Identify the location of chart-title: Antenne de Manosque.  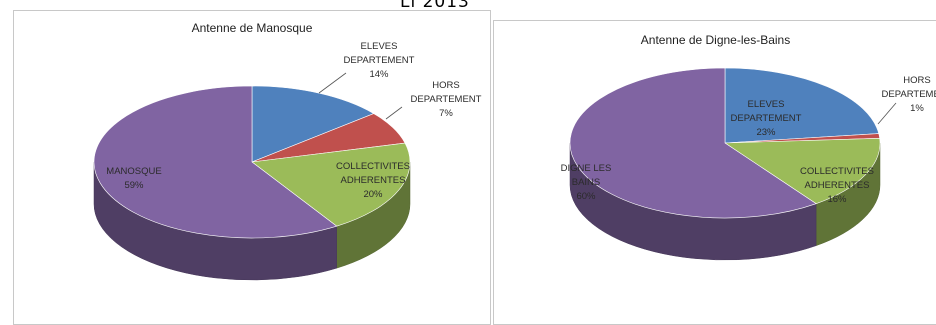
(252, 28).